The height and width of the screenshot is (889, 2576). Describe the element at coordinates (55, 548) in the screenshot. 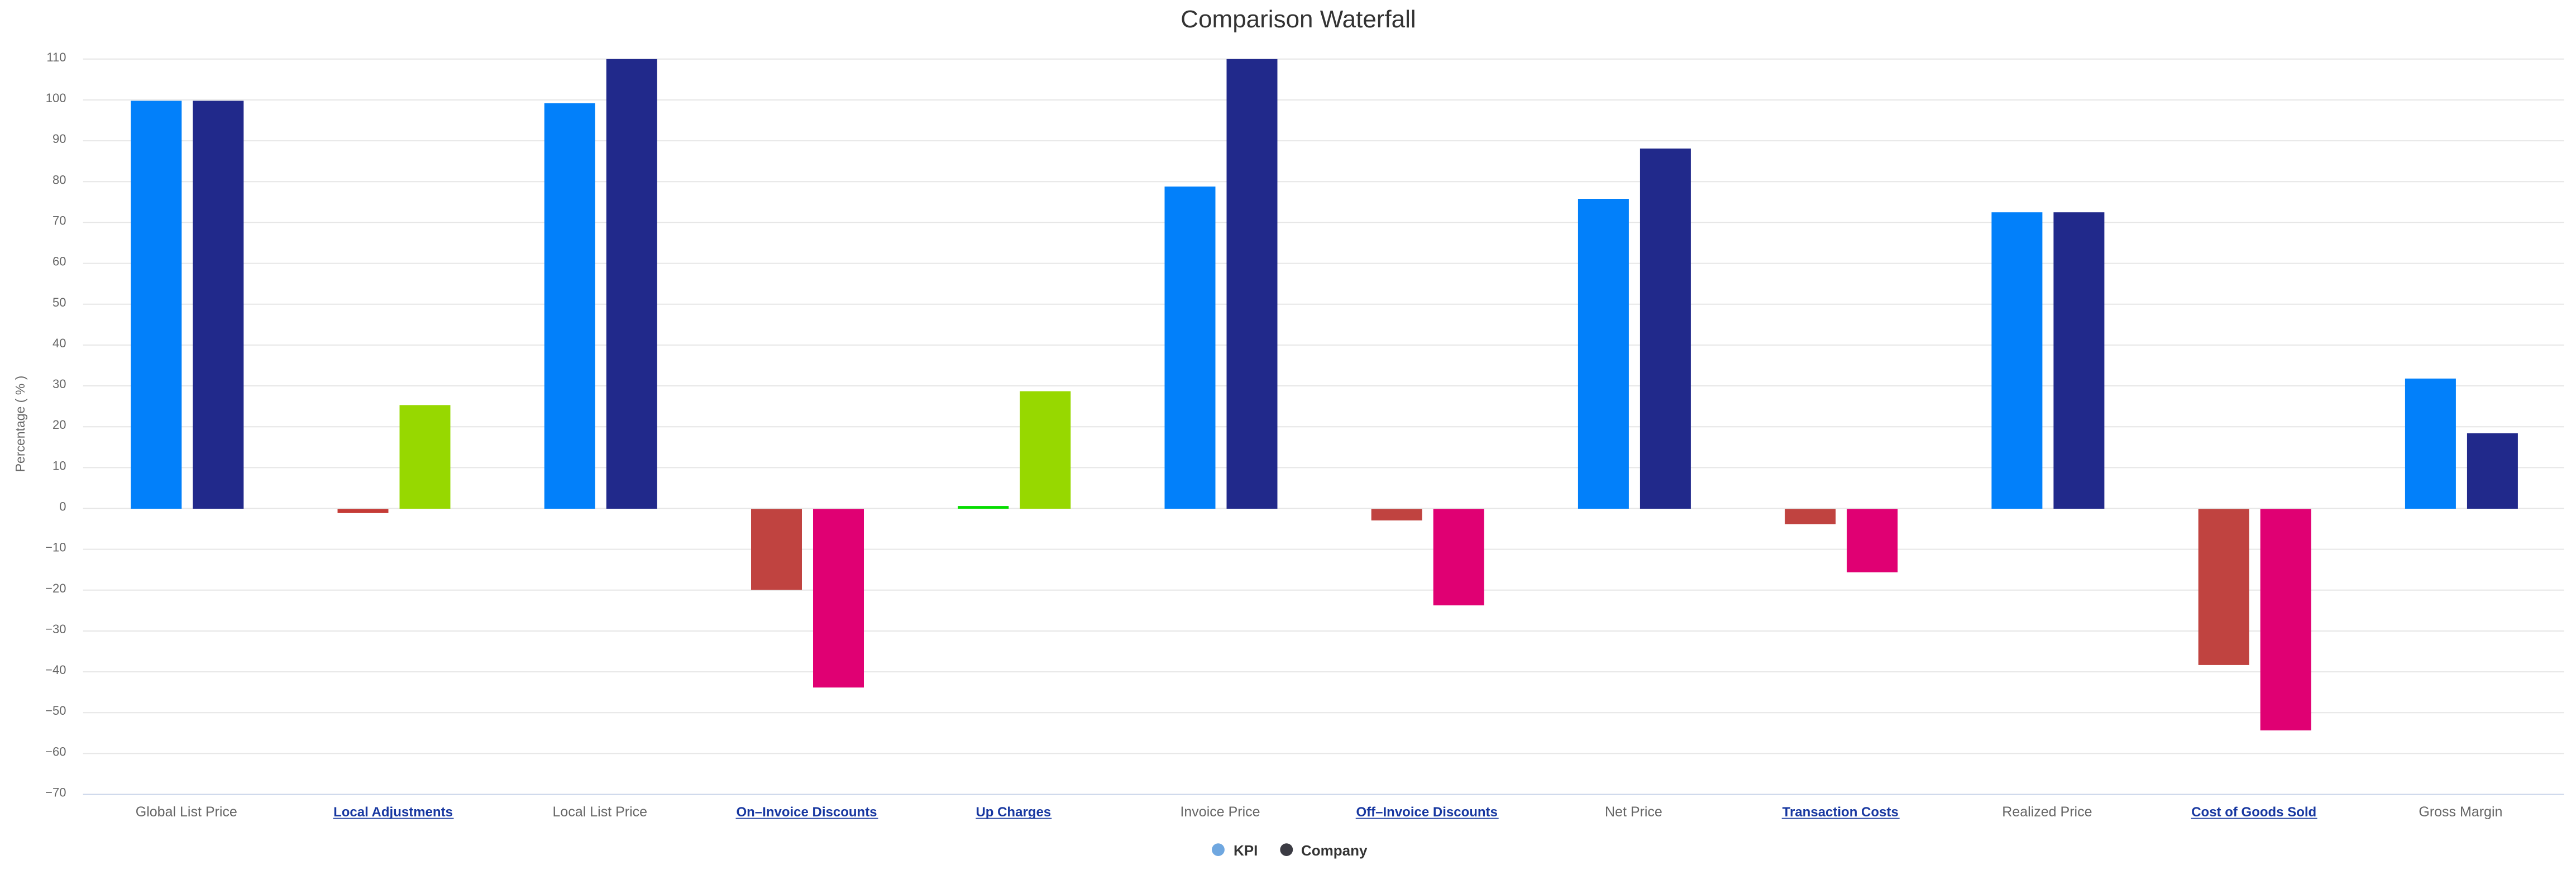

I see `svg-text: −10` at that location.